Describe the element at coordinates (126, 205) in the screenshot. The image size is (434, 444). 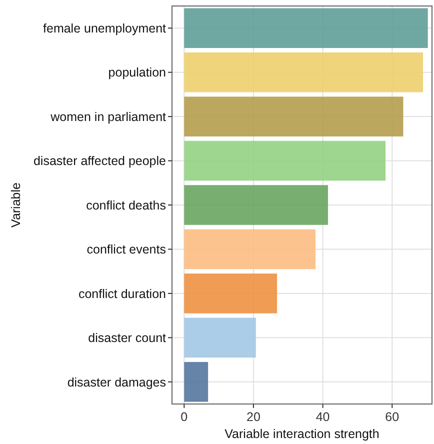
I see `y-tick-label: conflict deaths` at that location.